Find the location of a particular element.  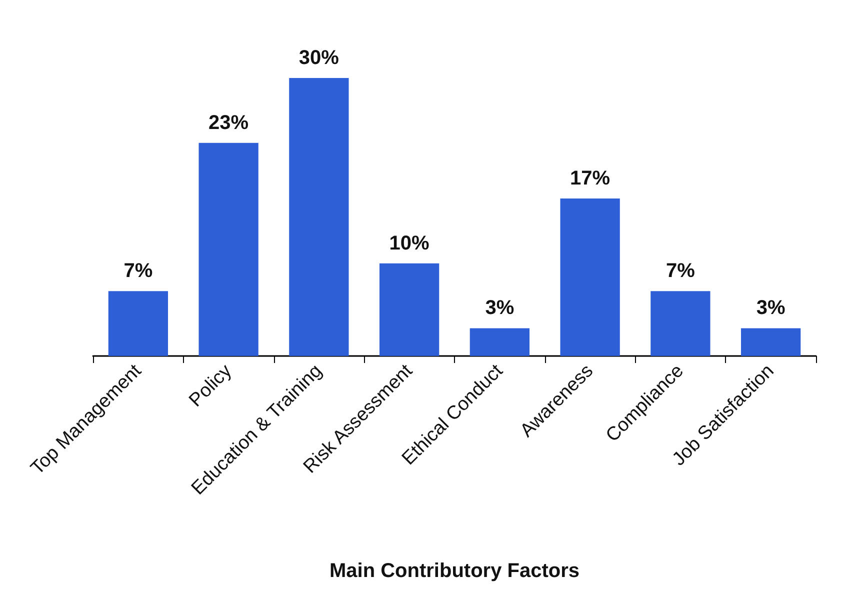

data-label: 30% is located at coordinates (319, 58).